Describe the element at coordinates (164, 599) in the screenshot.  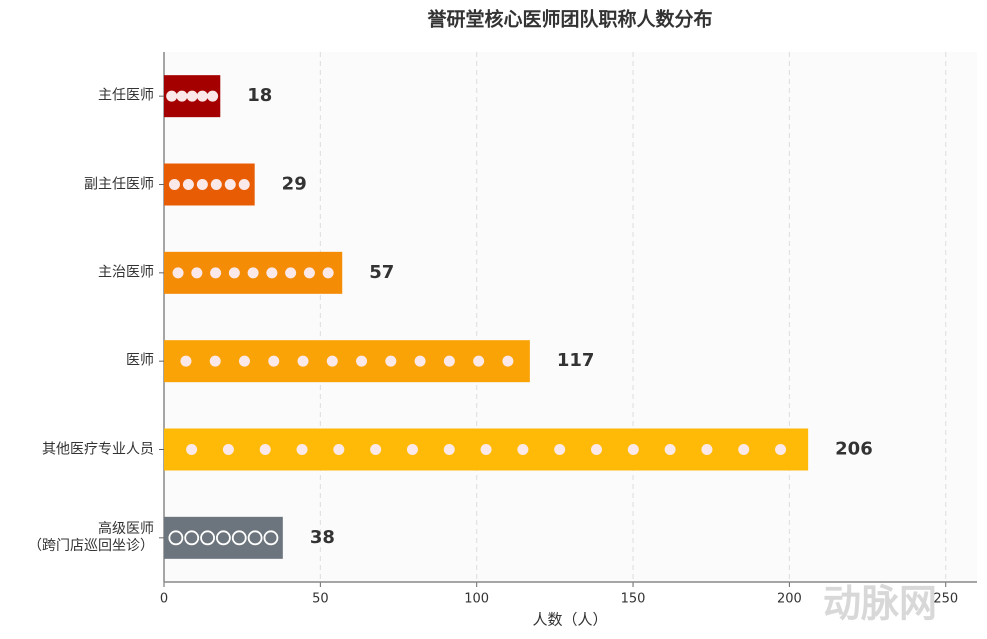
I see `x-tick-label: 0` at that location.